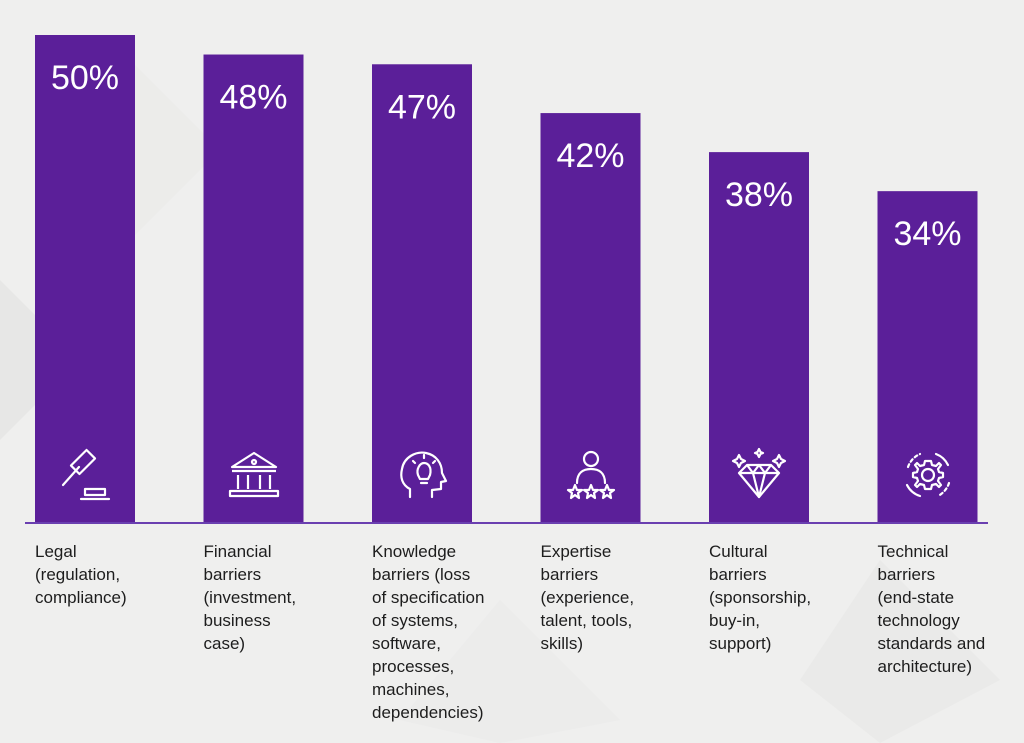 Image resolution: width=1024 pixels, height=743 pixels. Describe the element at coordinates (590, 156) in the screenshot. I see `bar-value-label: 42%` at that location.